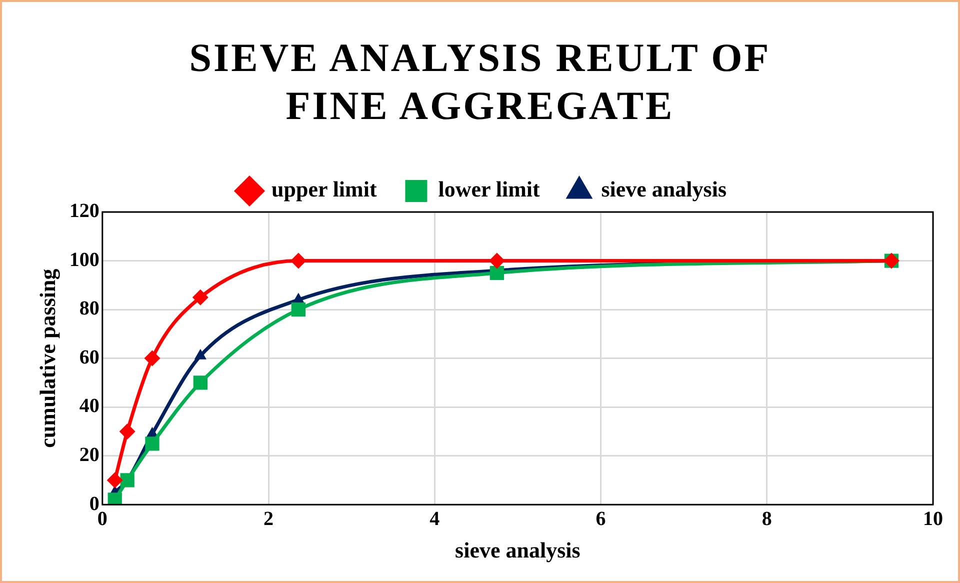 This screenshot has width=960, height=583. What do you see at coordinates (47, 358) in the screenshot?
I see `y-axis-title: cumulative passing` at bounding box center [47, 358].